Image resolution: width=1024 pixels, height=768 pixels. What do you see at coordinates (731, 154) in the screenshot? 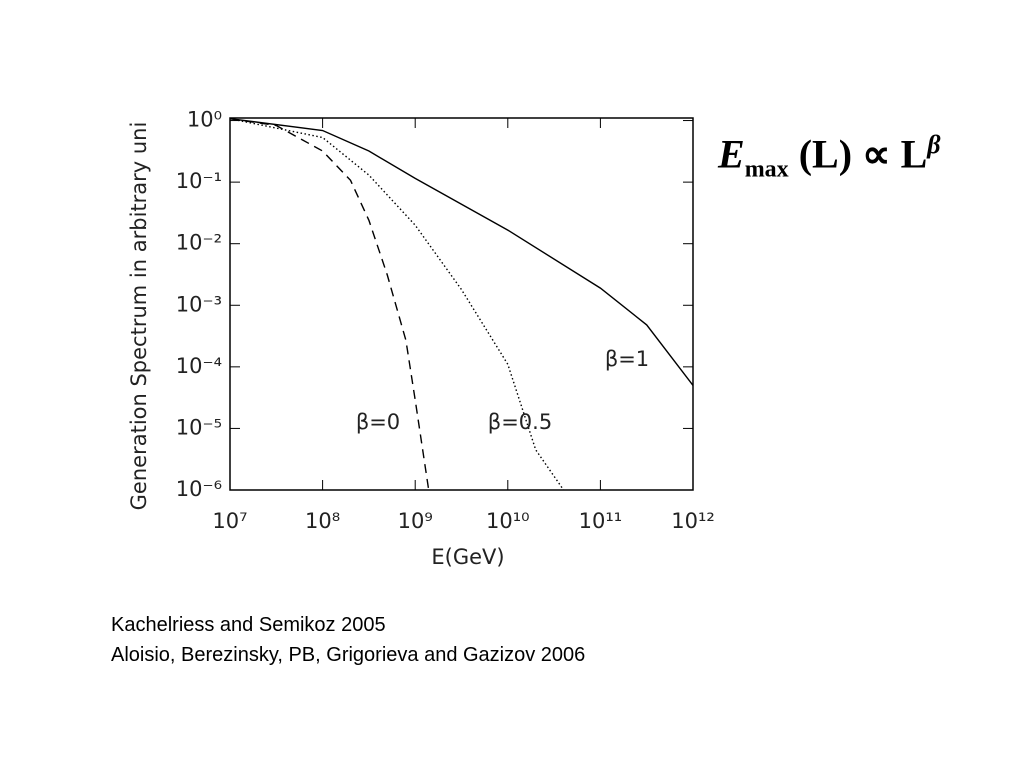
I see `formula-base: E` at bounding box center [731, 154].